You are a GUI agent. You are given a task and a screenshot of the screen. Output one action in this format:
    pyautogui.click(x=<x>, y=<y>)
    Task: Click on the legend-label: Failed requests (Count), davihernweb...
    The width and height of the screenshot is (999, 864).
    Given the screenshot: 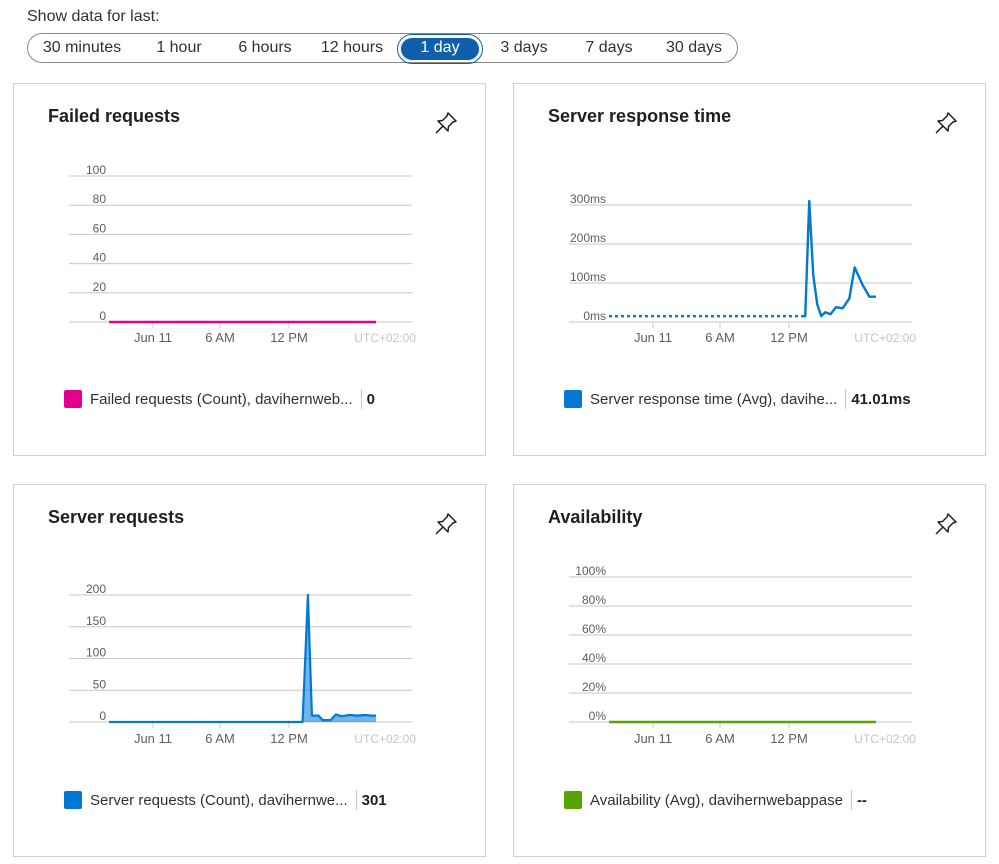 What is the action you would take?
    pyautogui.click(x=221, y=399)
    